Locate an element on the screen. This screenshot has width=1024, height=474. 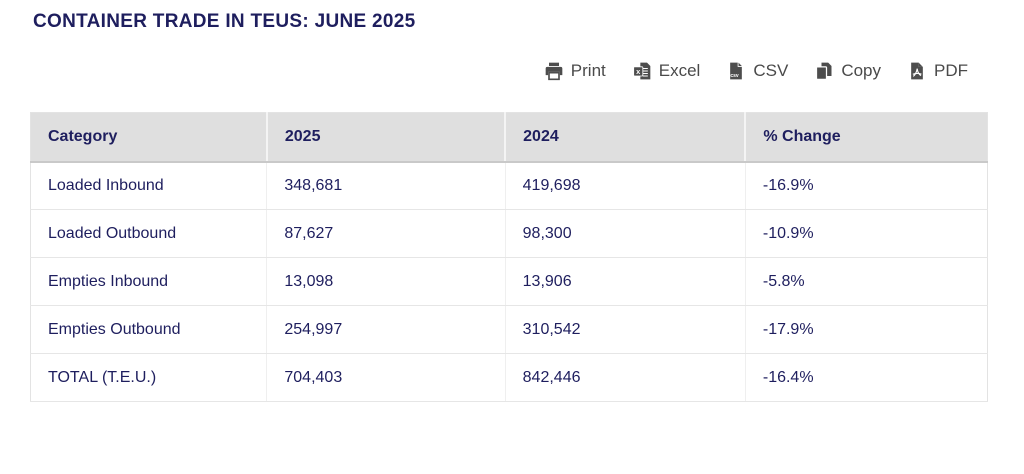
print-button-label: Print is located at coordinates (588, 70).